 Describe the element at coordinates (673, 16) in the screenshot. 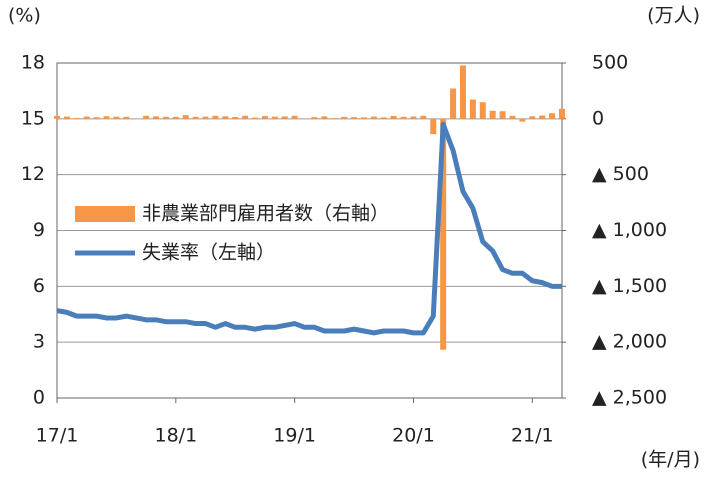

I see `y2-axis-label: (万人)` at that location.